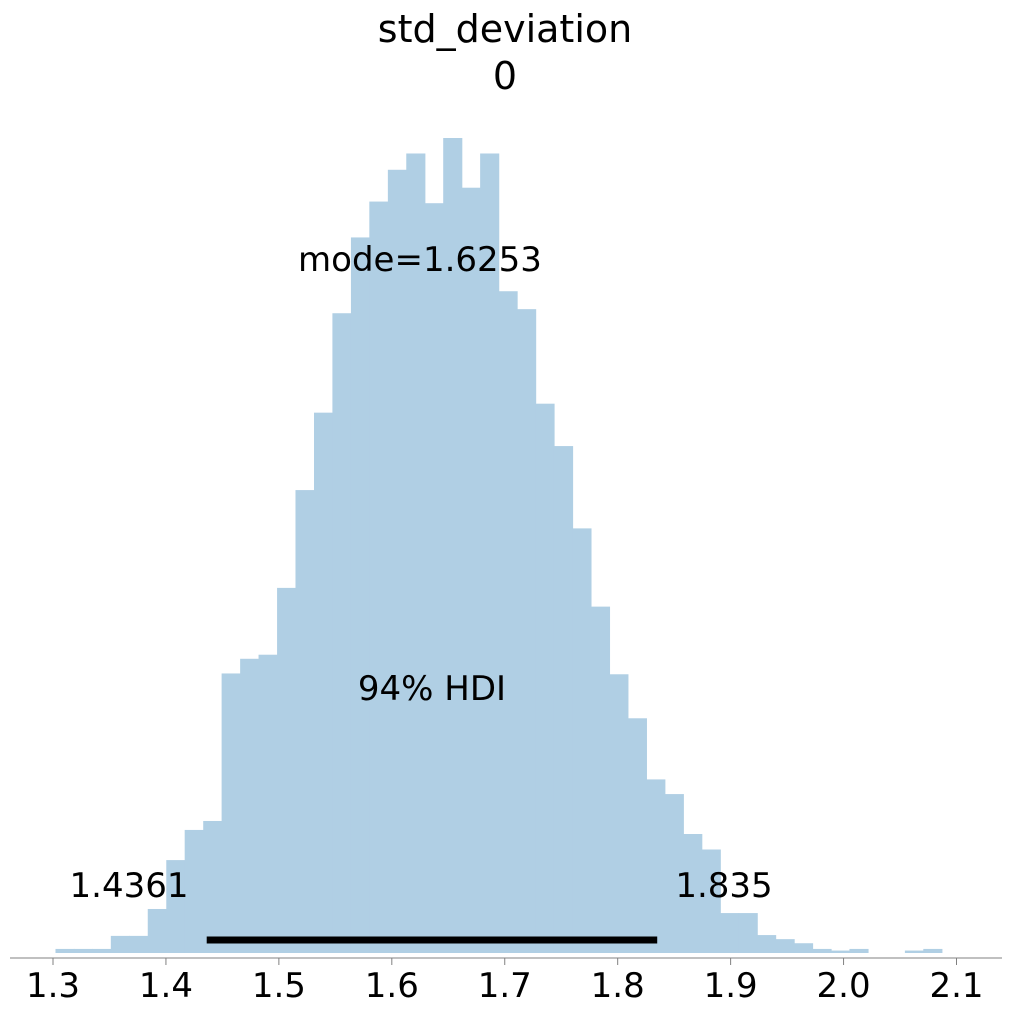 Image resolution: width=1011 pixels, height=1016 pixels. I want to click on chart-subtitle: 0, so click(505, 76).